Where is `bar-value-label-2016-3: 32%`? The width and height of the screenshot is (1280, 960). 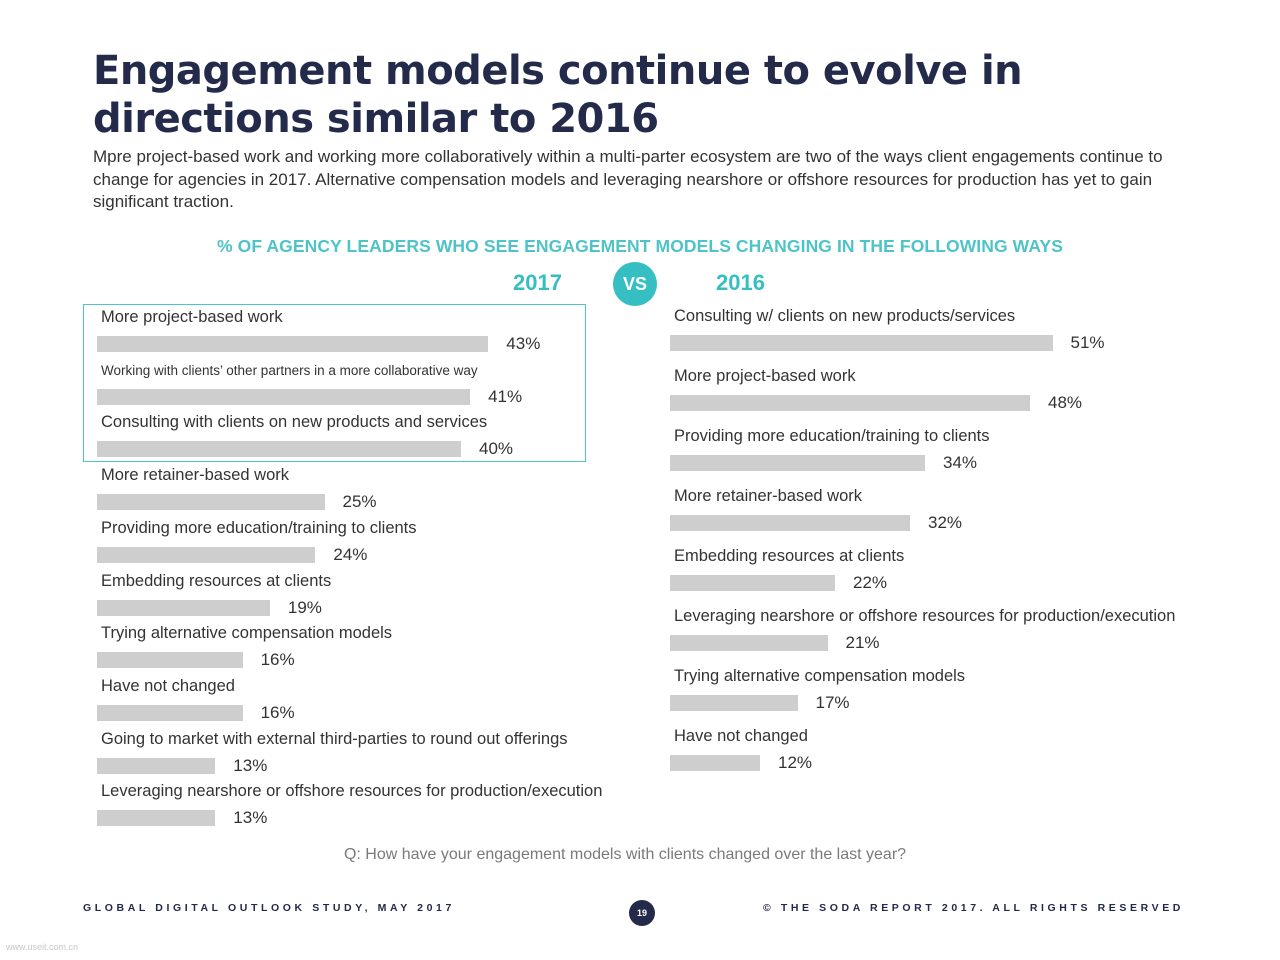 bar-value-label-2016-3: 32% is located at coordinates (945, 522).